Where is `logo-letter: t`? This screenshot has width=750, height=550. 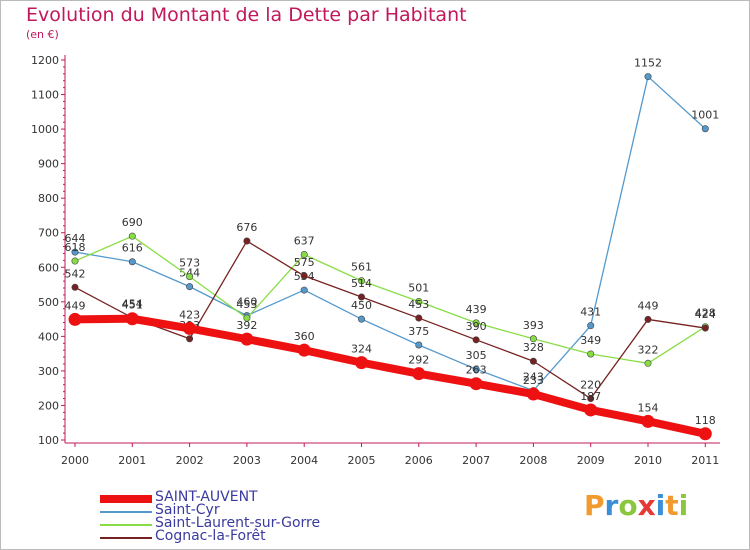 logo-letter: t is located at coordinates (672, 505).